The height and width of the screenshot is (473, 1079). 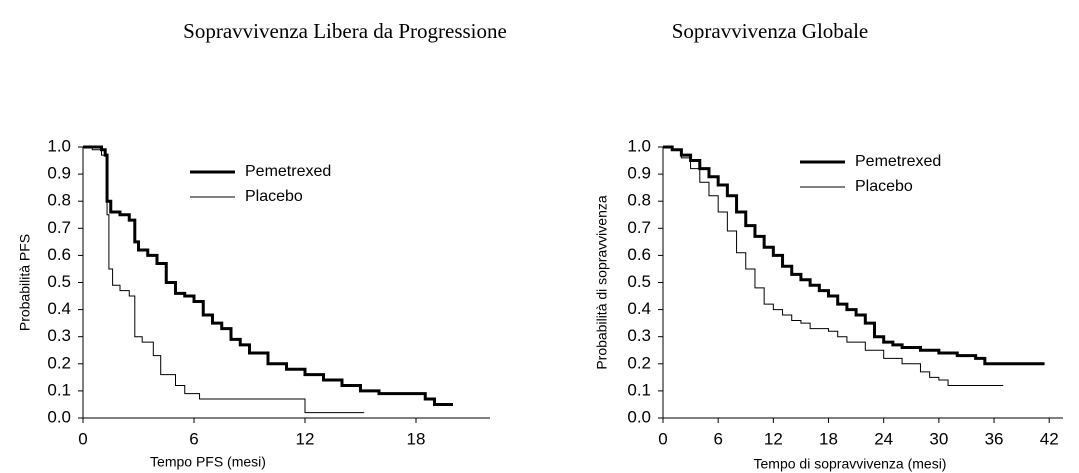 What do you see at coordinates (602, 282) in the screenshot?
I see `y-axis-label: Probabilità di sopravvivenza` at bounding box center [602, 282].